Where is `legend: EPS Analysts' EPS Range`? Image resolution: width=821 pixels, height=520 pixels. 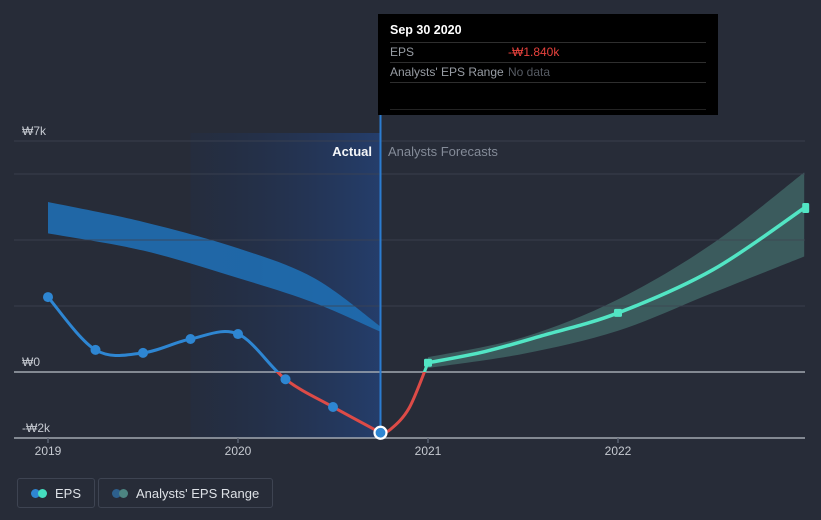
legend: EPS Analysts' EPS Range is located at coordinates (145, 493).